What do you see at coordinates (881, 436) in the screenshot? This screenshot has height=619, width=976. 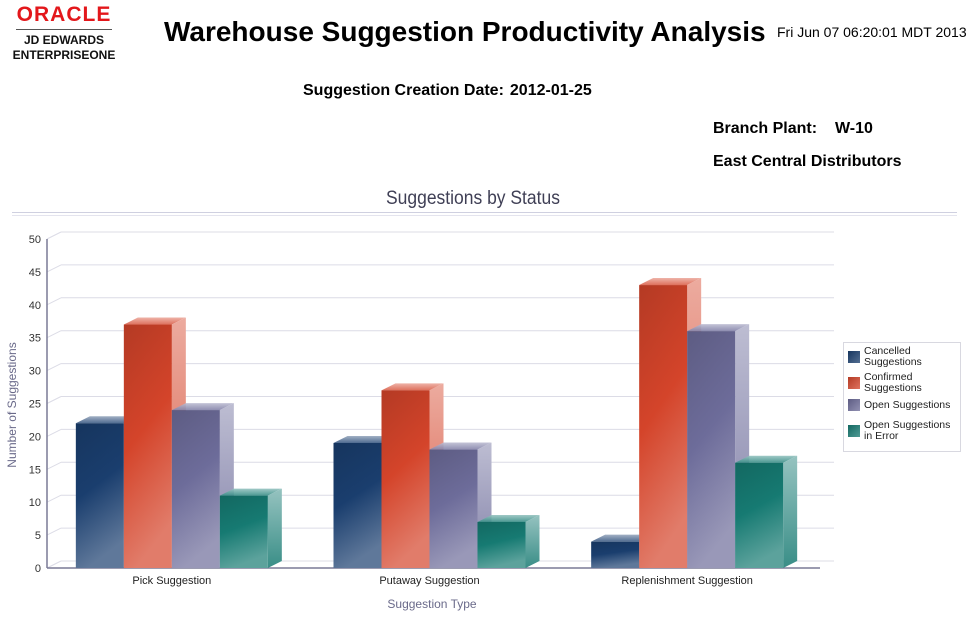 I see `legend-label-line: in Error` at bounding box center [881, 436].